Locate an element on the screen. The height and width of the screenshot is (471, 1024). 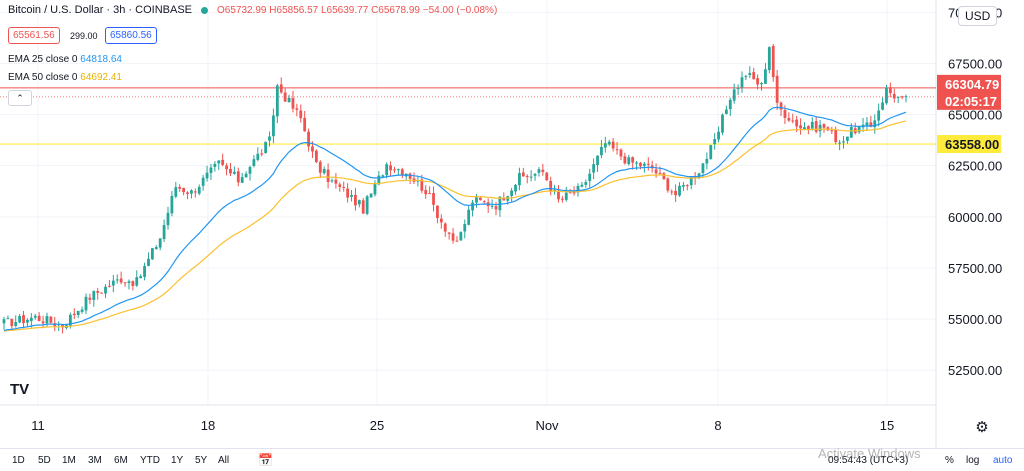
ema50-legend: EMA 50 close 0 64692.41 is located at coordinates (65, 77).